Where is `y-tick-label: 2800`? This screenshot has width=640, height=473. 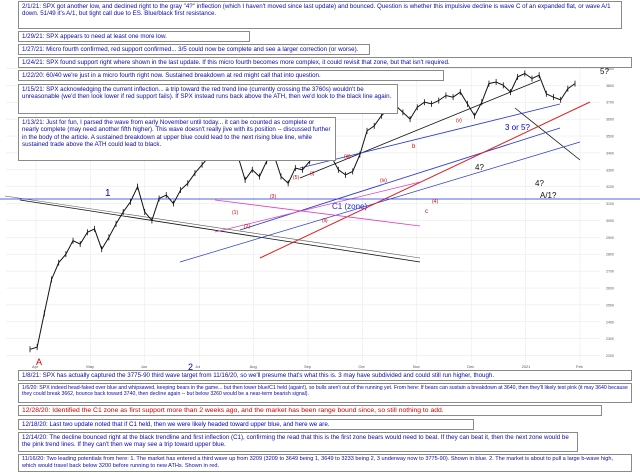 y-tick-label: 2800 is located at coordinates (610, 255).